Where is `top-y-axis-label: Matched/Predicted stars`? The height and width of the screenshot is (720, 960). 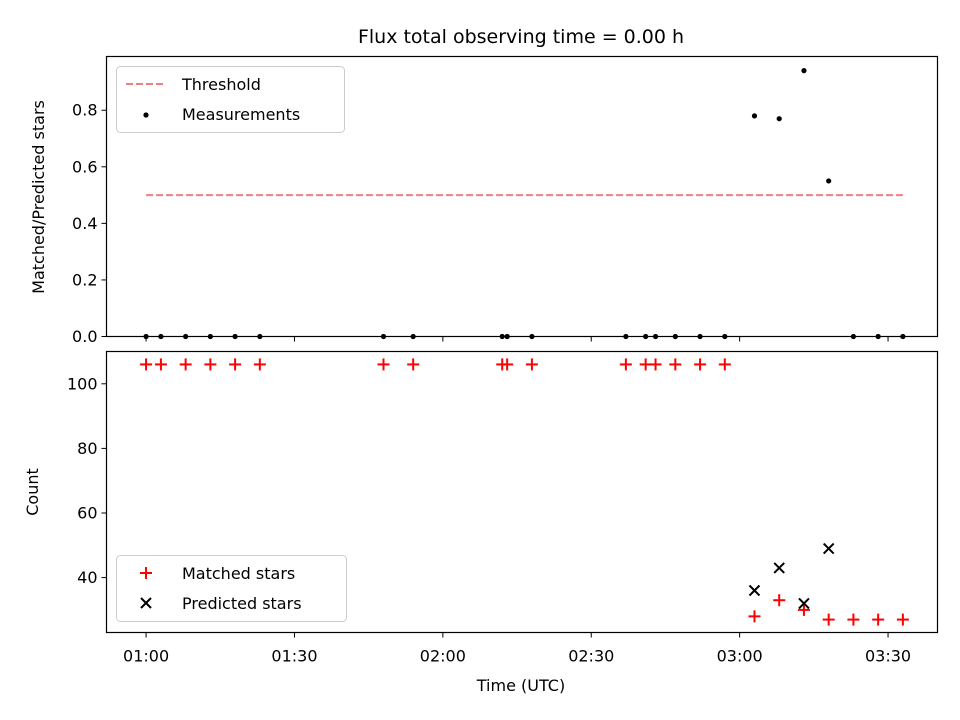 top-y-axis-label: Matched/Predicted stars is located at coordinates (38, 197).